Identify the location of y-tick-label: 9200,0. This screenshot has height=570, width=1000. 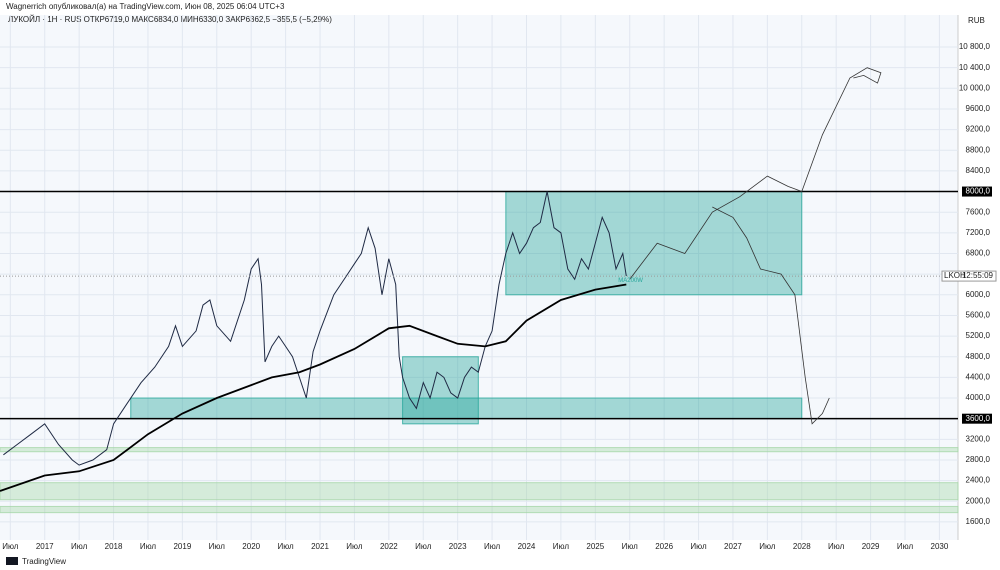
(978, 129).